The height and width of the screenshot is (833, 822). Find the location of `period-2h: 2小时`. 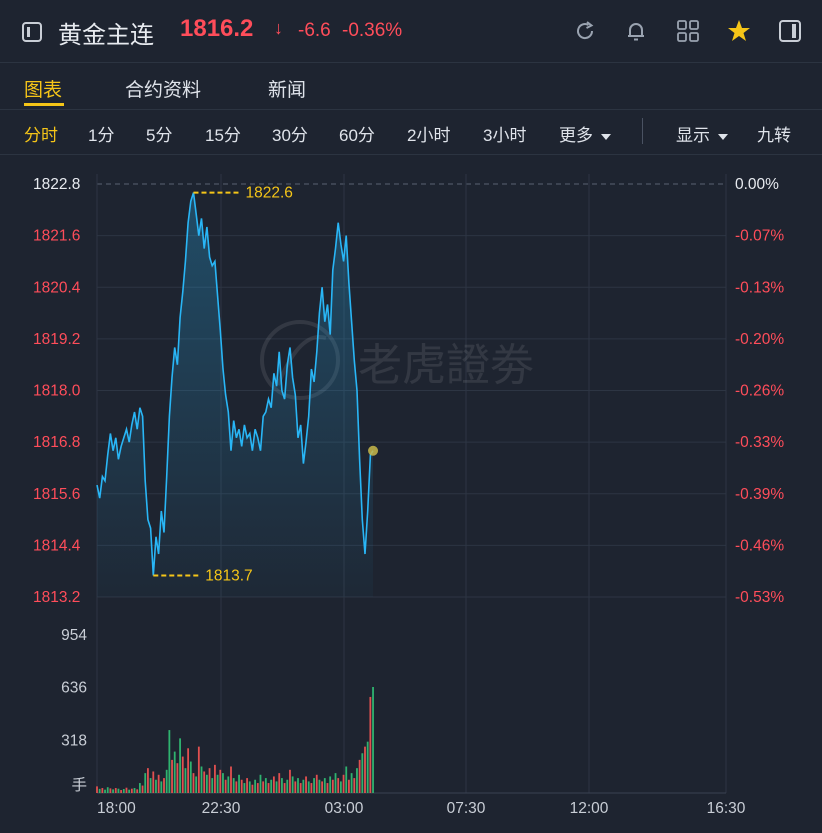

period-2h: 2小时 is located at coordinates (429, 135).